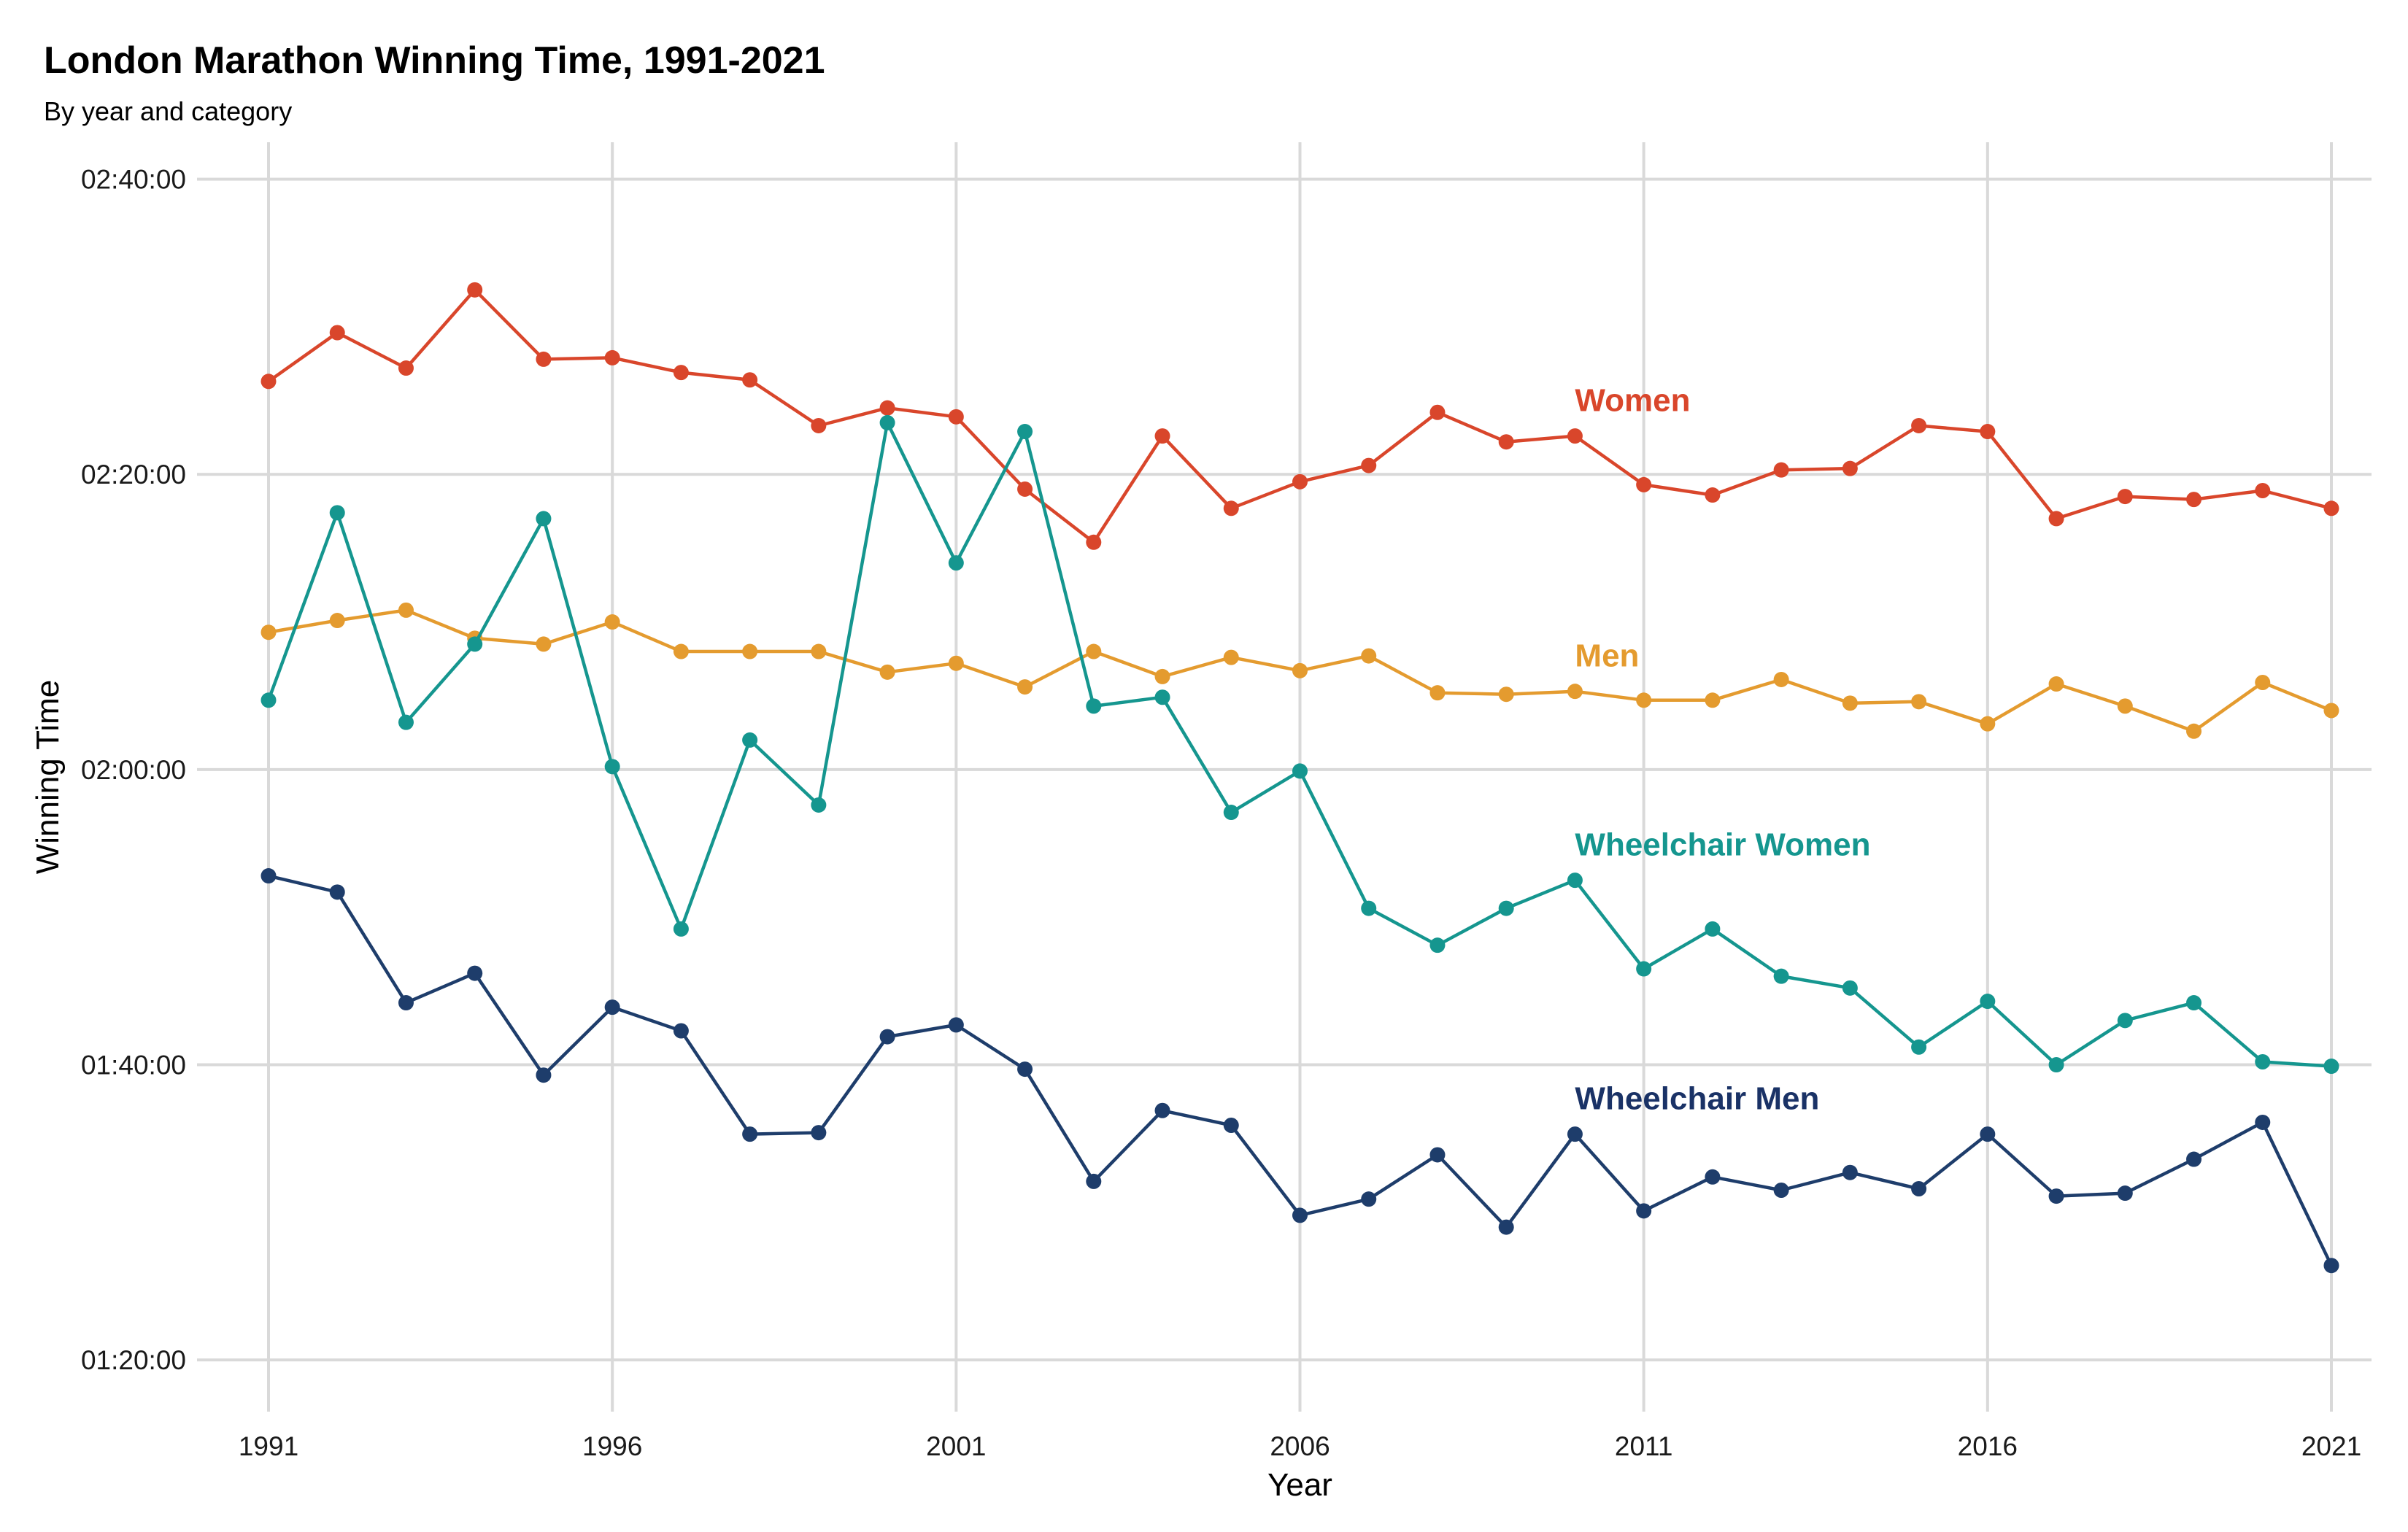 This screenshot has height=1532, width=2408. I want to click on x-tick-label: 2021, so click(2331, 1446).